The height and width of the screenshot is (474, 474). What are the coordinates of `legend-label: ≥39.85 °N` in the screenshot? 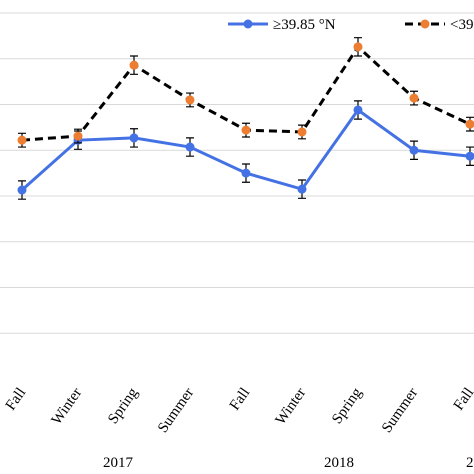 It's located at (304, 25).